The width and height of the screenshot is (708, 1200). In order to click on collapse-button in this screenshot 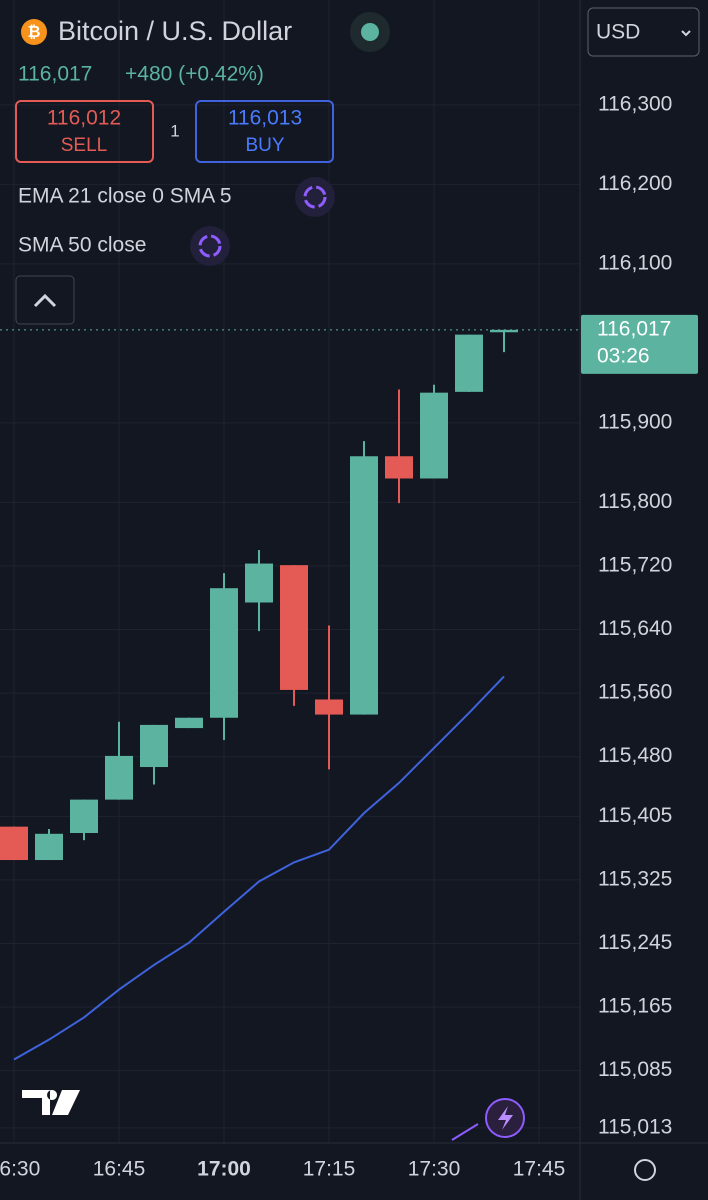, I will do `click(45, 300)`.